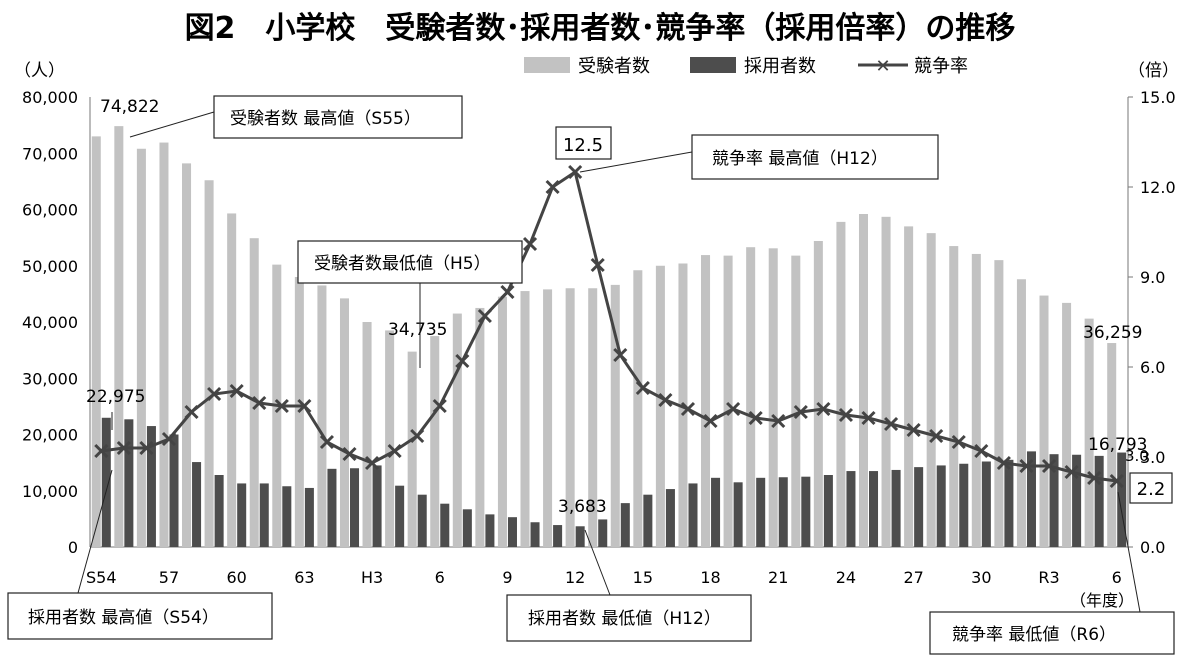 Image resolution: width=1200 pixels, height=657 pixels. Describe the element at coordinates (583, 143) in the screenshot. I see `callout-box-rate-max-value` at that location.